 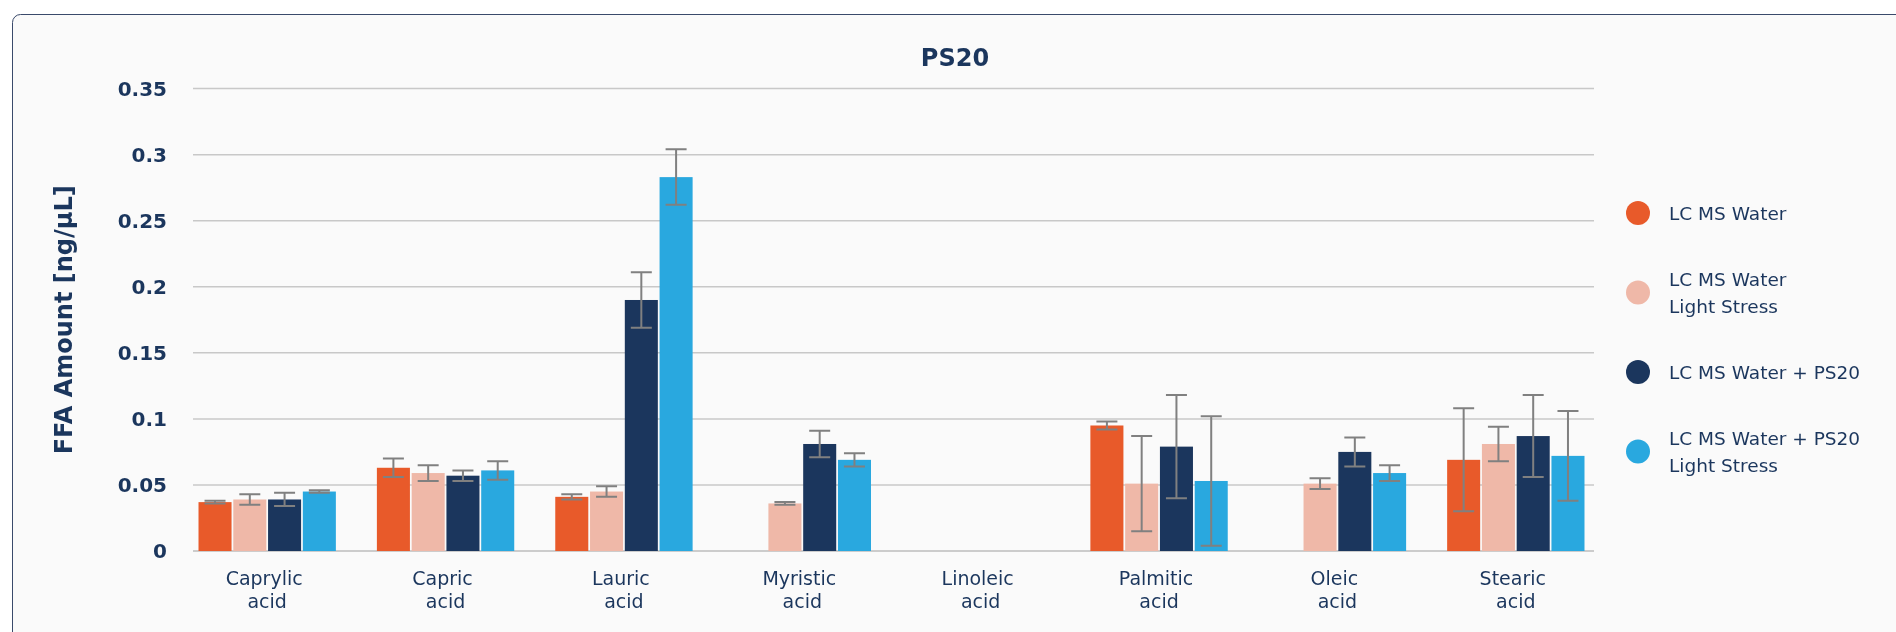 I want to click on y-tick-label: 0.2, so click(x=149, y=286).